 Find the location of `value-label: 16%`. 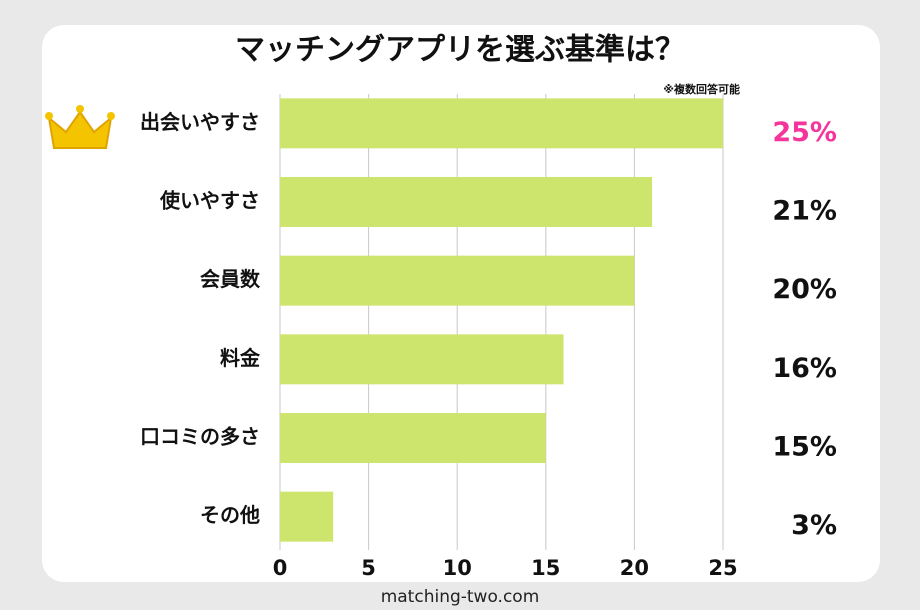

value-label: 16% is located at coordinates (804, 368).